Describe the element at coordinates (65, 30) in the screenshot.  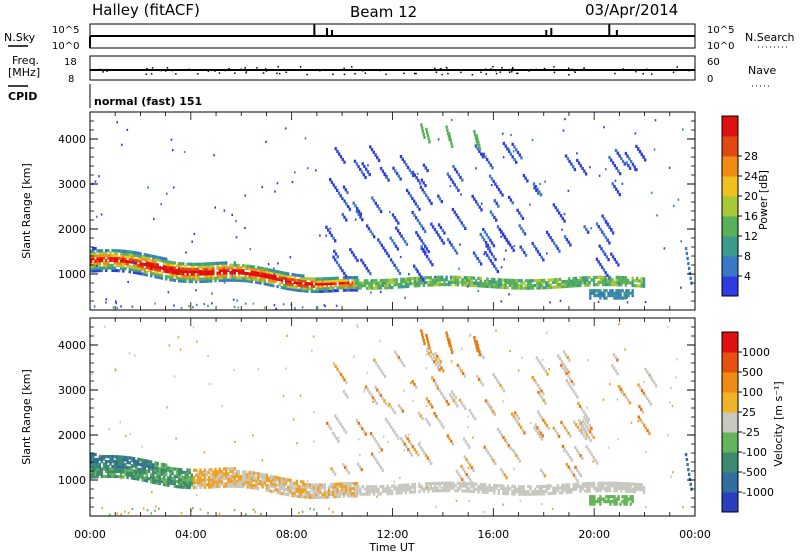
I see `sky-left-tick-top: 10^5` at that location.